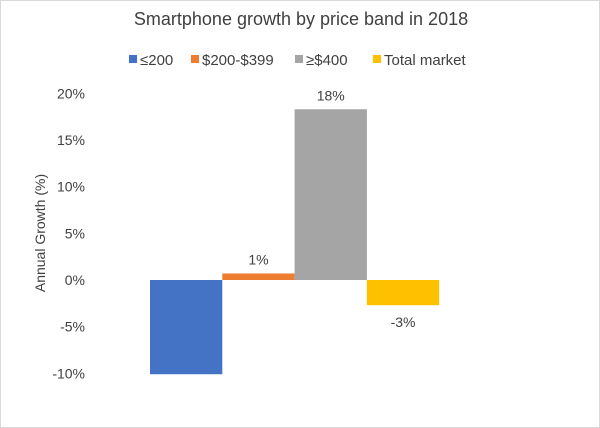  Describe the element at coordinates (71, 93) in the screenshot. I see `y-tick-label: 20%` at that location.